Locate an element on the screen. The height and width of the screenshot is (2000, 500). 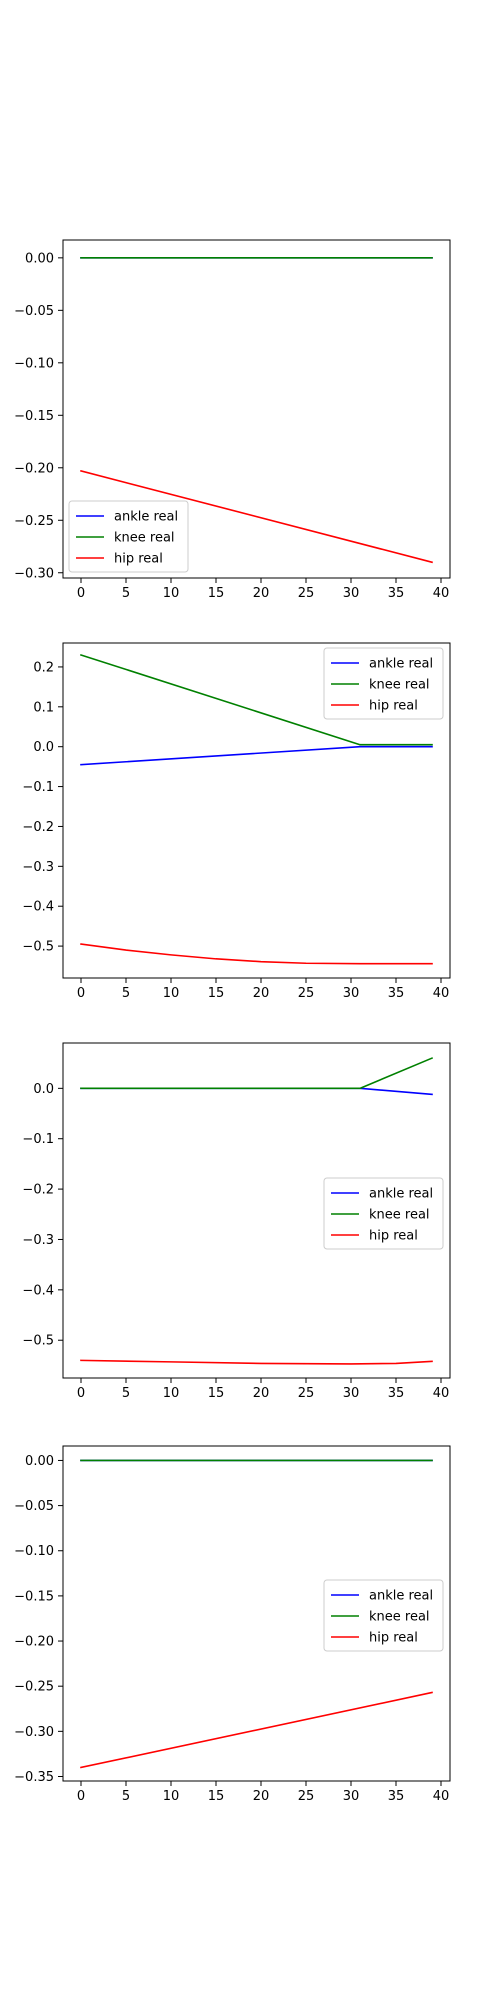
y-tick-label: 0.1 is located at coordinates (43, 707).